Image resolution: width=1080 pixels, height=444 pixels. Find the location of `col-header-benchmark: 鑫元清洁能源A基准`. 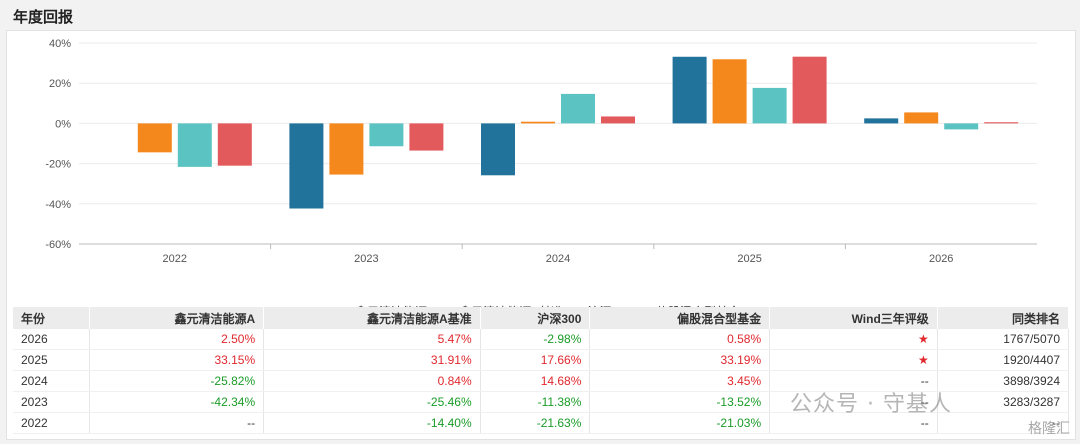

col-header-benchmark: 鑫元清洁能源A基准 is located at coordinates (372, 318).